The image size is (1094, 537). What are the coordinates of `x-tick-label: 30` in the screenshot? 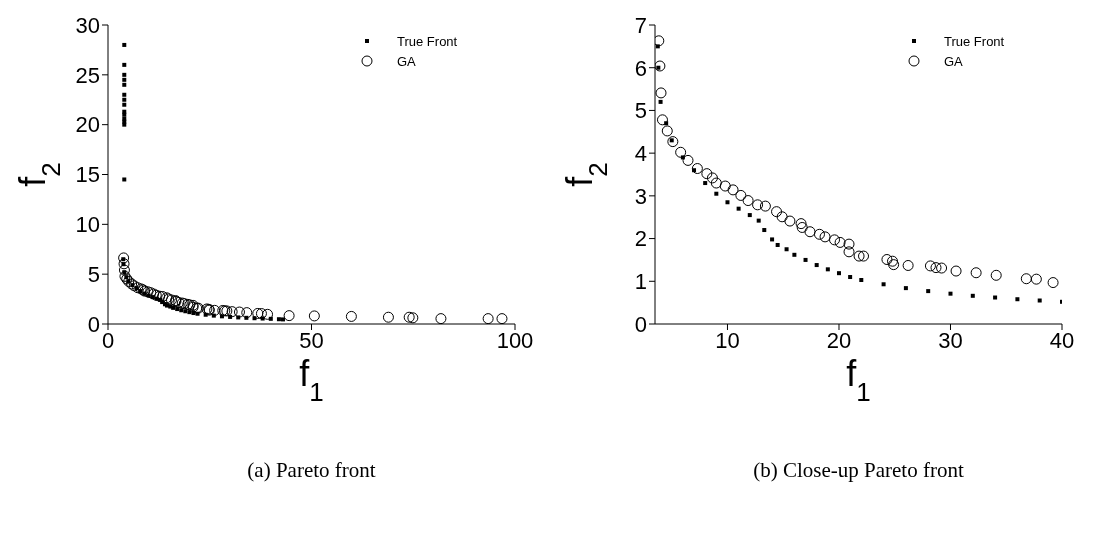 It's located at (950, 340).